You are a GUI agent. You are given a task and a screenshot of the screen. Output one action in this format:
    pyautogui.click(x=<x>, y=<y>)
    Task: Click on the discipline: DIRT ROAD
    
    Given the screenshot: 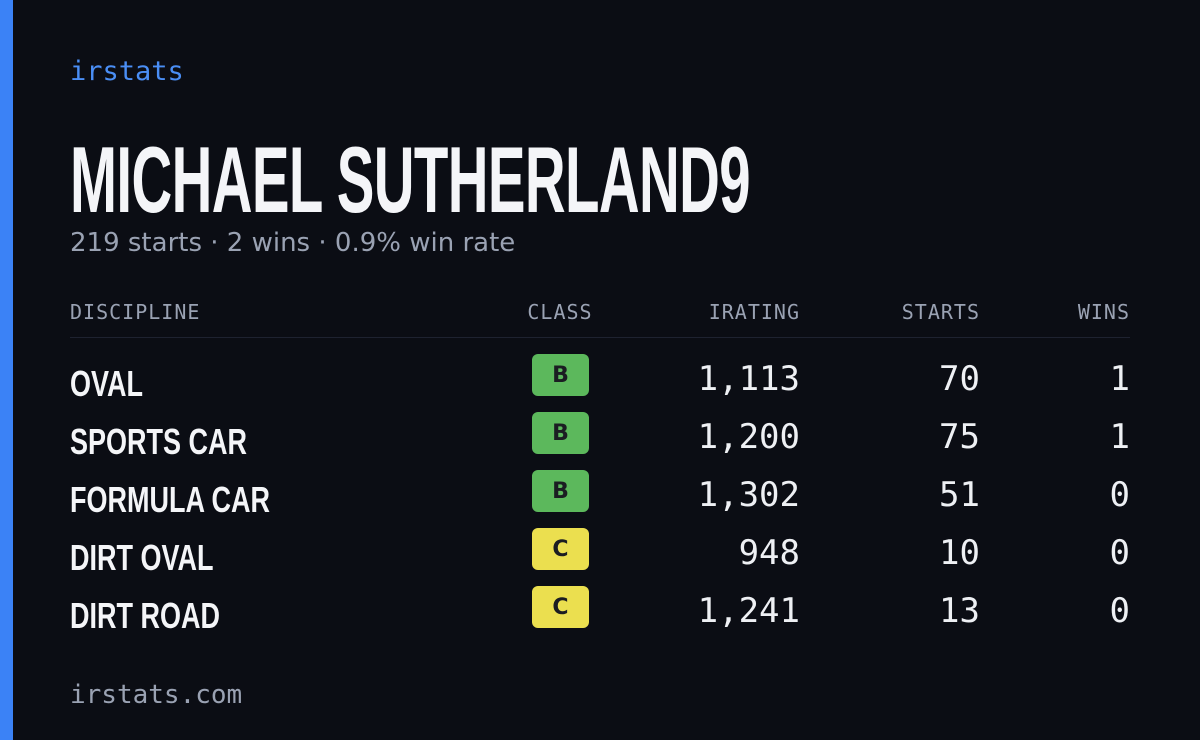 What is the action you would take?
    pyautogui.click(x=145, y=615)
    